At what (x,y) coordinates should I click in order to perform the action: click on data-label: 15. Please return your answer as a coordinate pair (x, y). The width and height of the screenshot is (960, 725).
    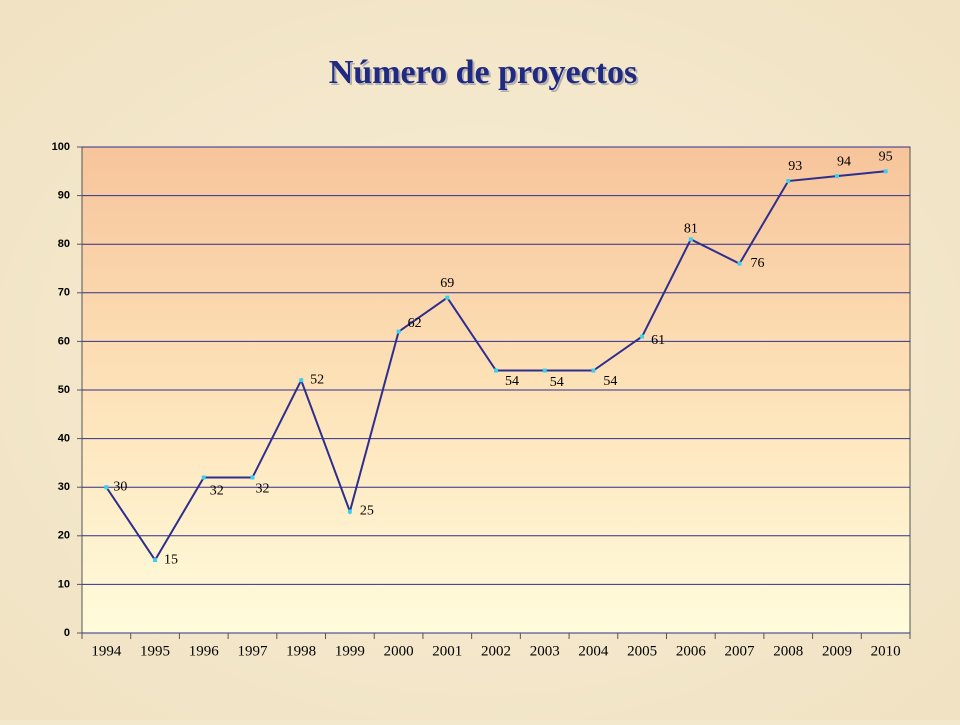
    Looking at the image, I should click on (171, 559).